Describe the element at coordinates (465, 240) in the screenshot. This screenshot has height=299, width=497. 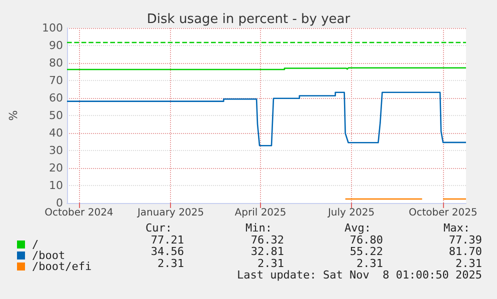
I see `text: 77.39` at that location.